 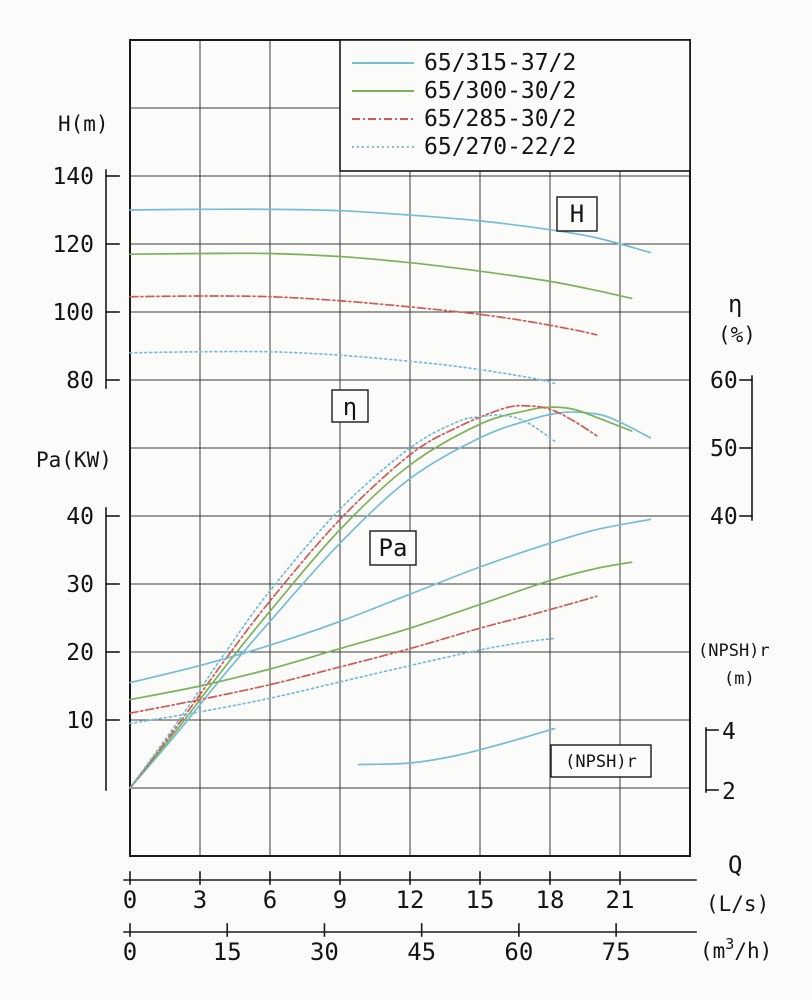 I want to click on h-tick-label: 140, so click(x=73, y=177).